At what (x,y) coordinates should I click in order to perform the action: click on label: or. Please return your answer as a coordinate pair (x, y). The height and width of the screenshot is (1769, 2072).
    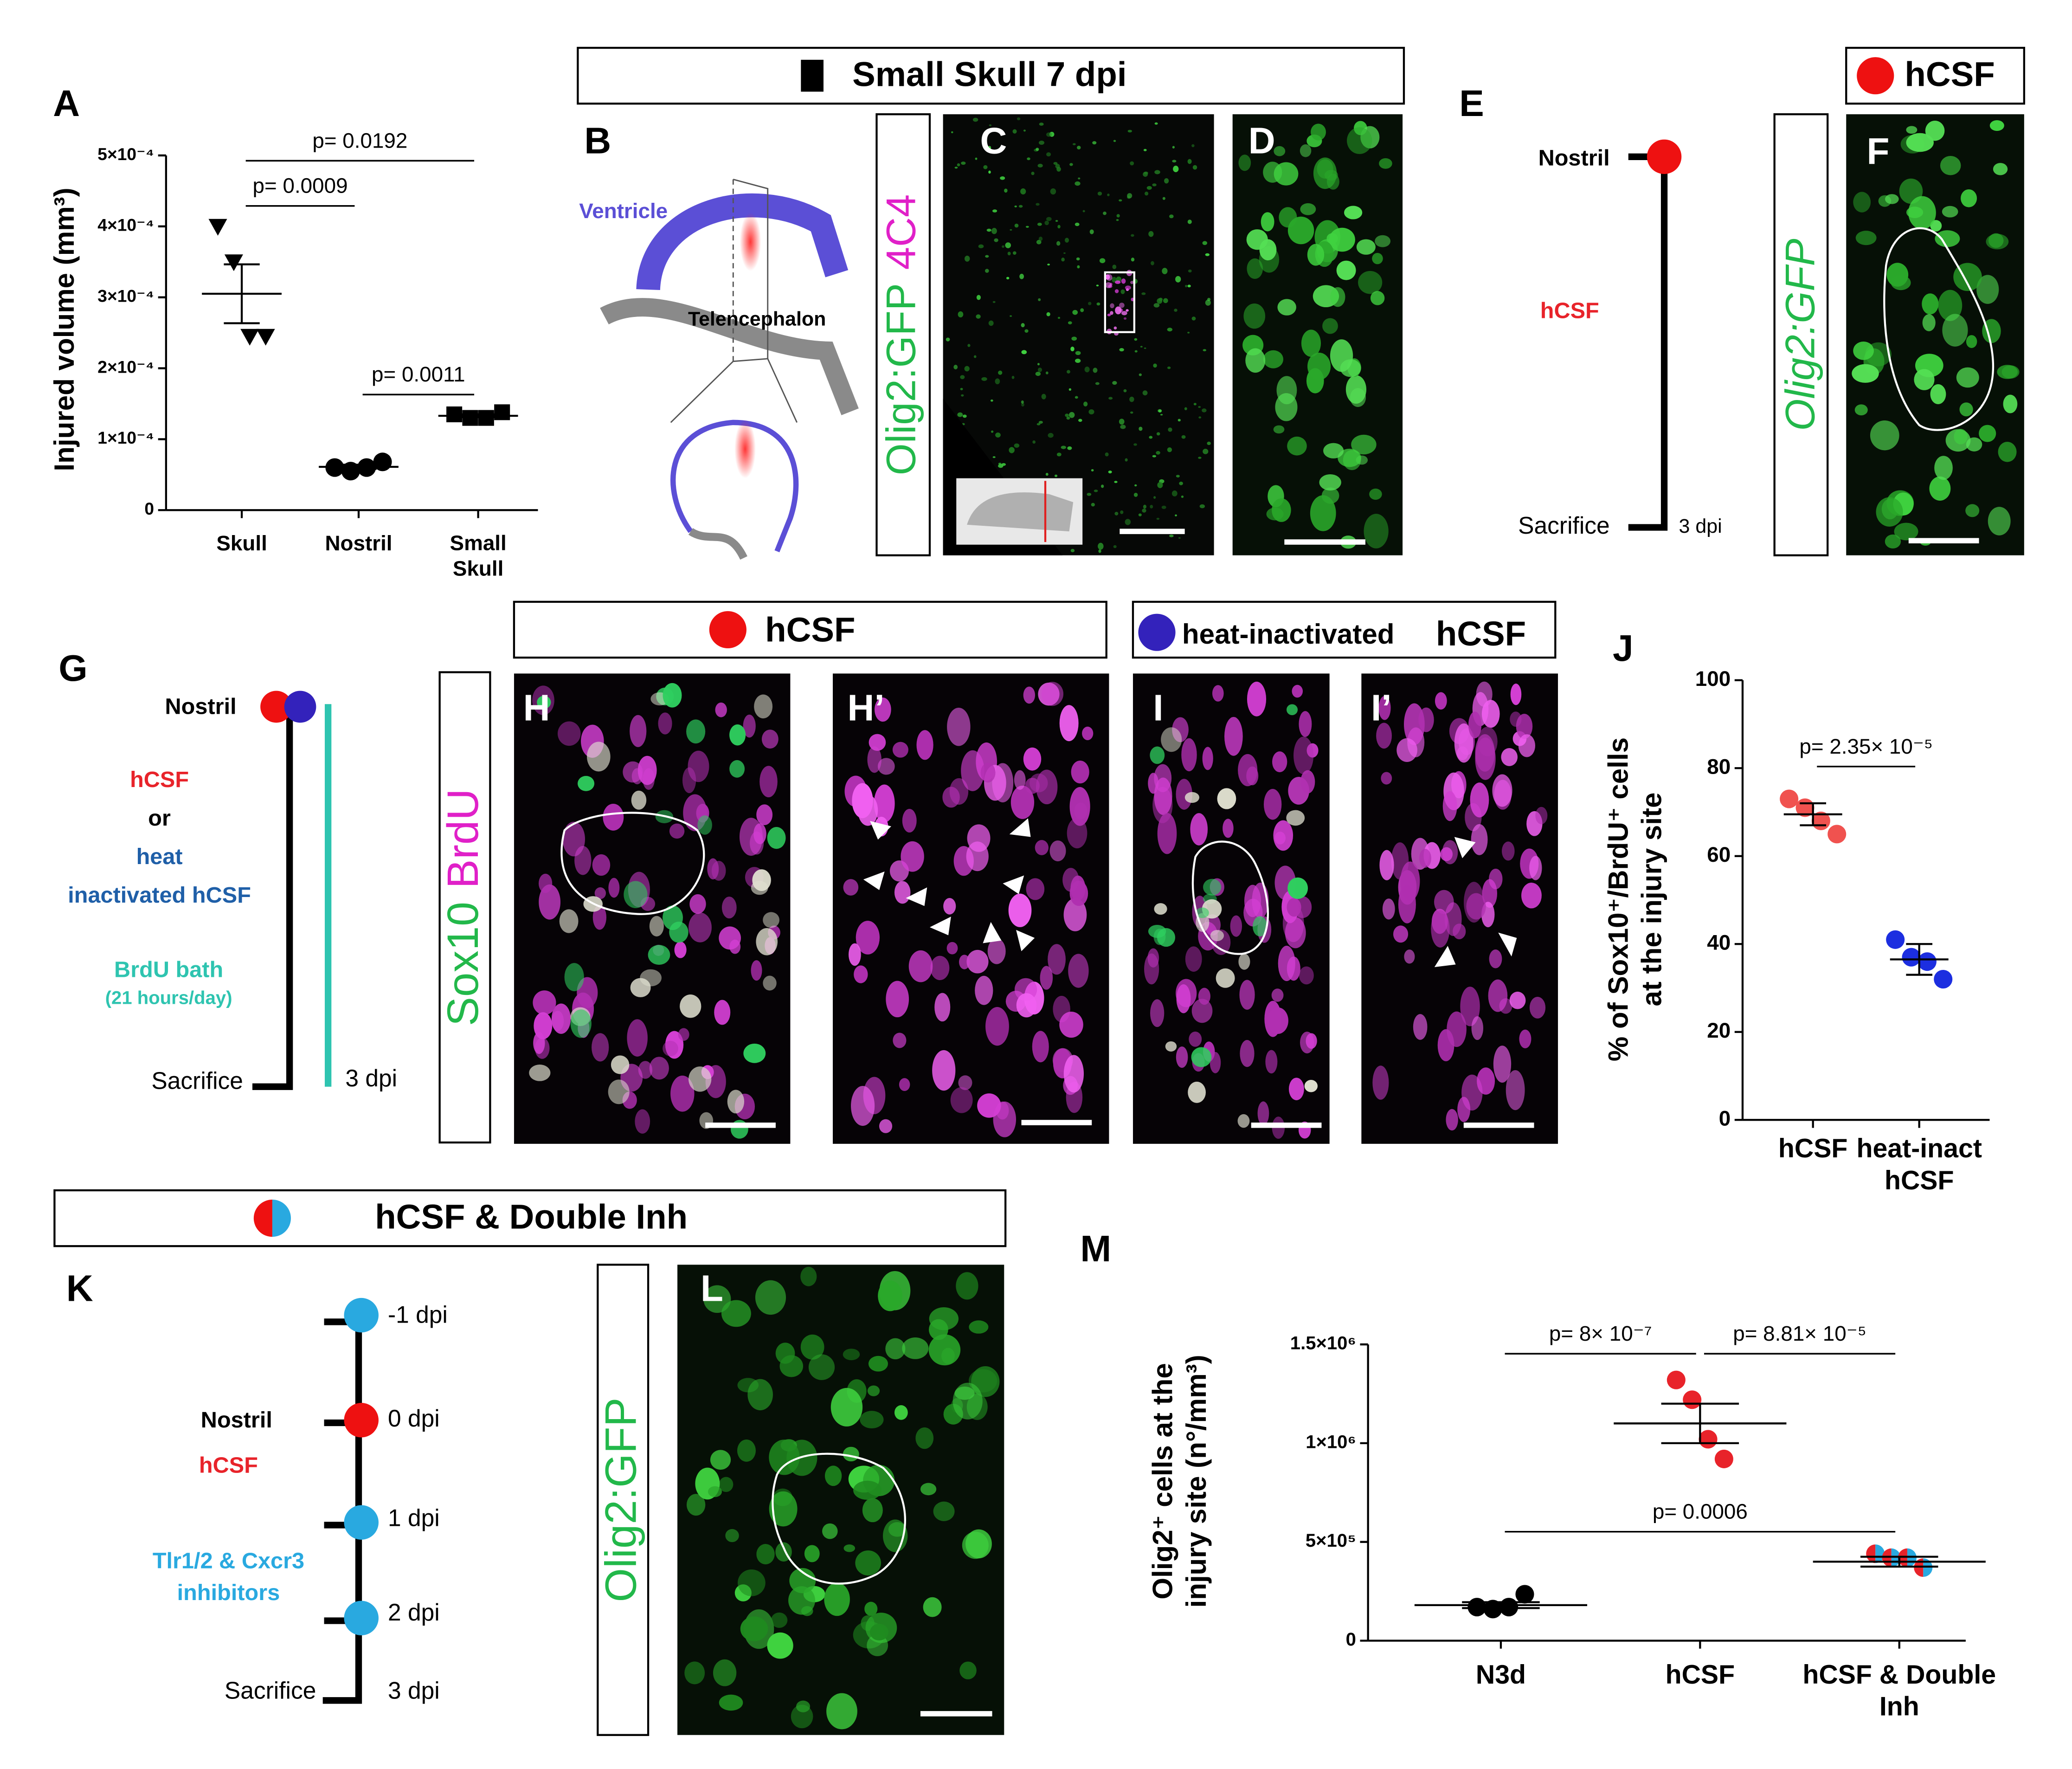
    Looking at the image, I should click on (159, 819).